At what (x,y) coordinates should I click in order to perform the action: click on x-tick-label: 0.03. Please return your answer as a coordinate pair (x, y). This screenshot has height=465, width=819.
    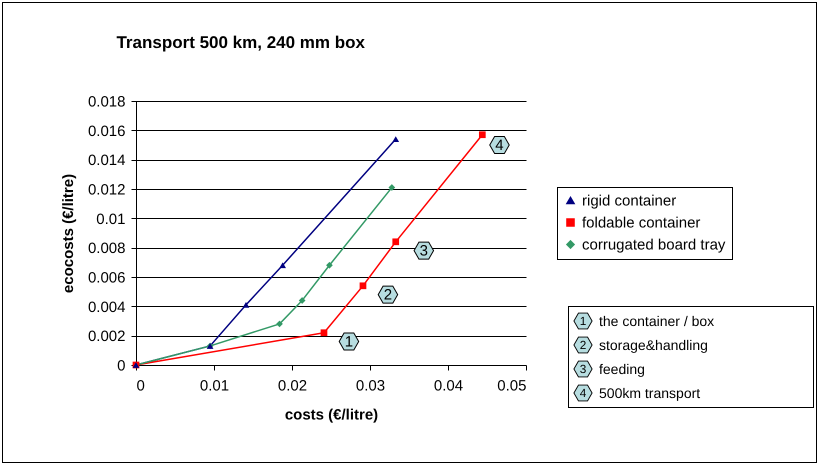
    Looking at the image, I should click on (371, 386).